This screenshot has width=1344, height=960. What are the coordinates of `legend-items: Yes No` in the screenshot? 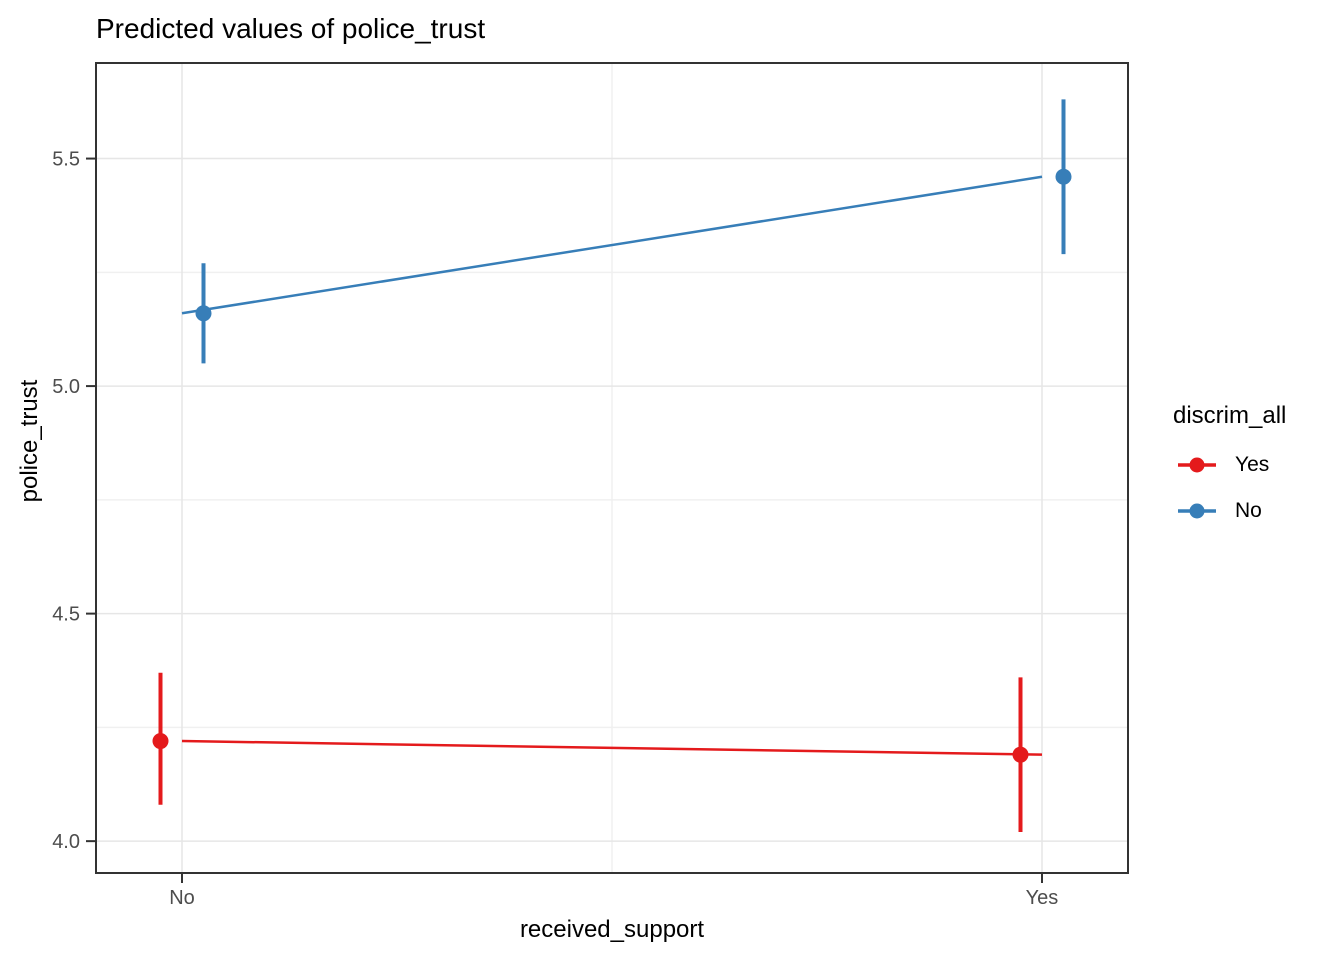 It's located at (1229, 488).